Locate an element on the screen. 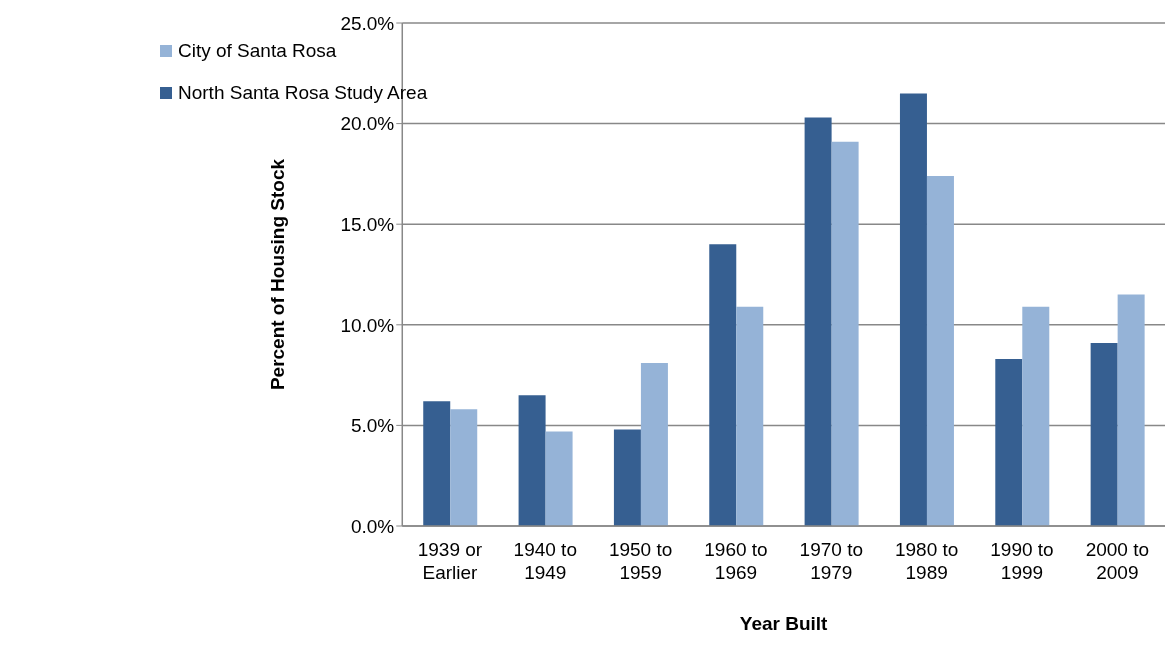 The width and height of the screenshot is (1167, 648). x-tick-label: 1960 to 1969 is located at coordinates (736, 561).